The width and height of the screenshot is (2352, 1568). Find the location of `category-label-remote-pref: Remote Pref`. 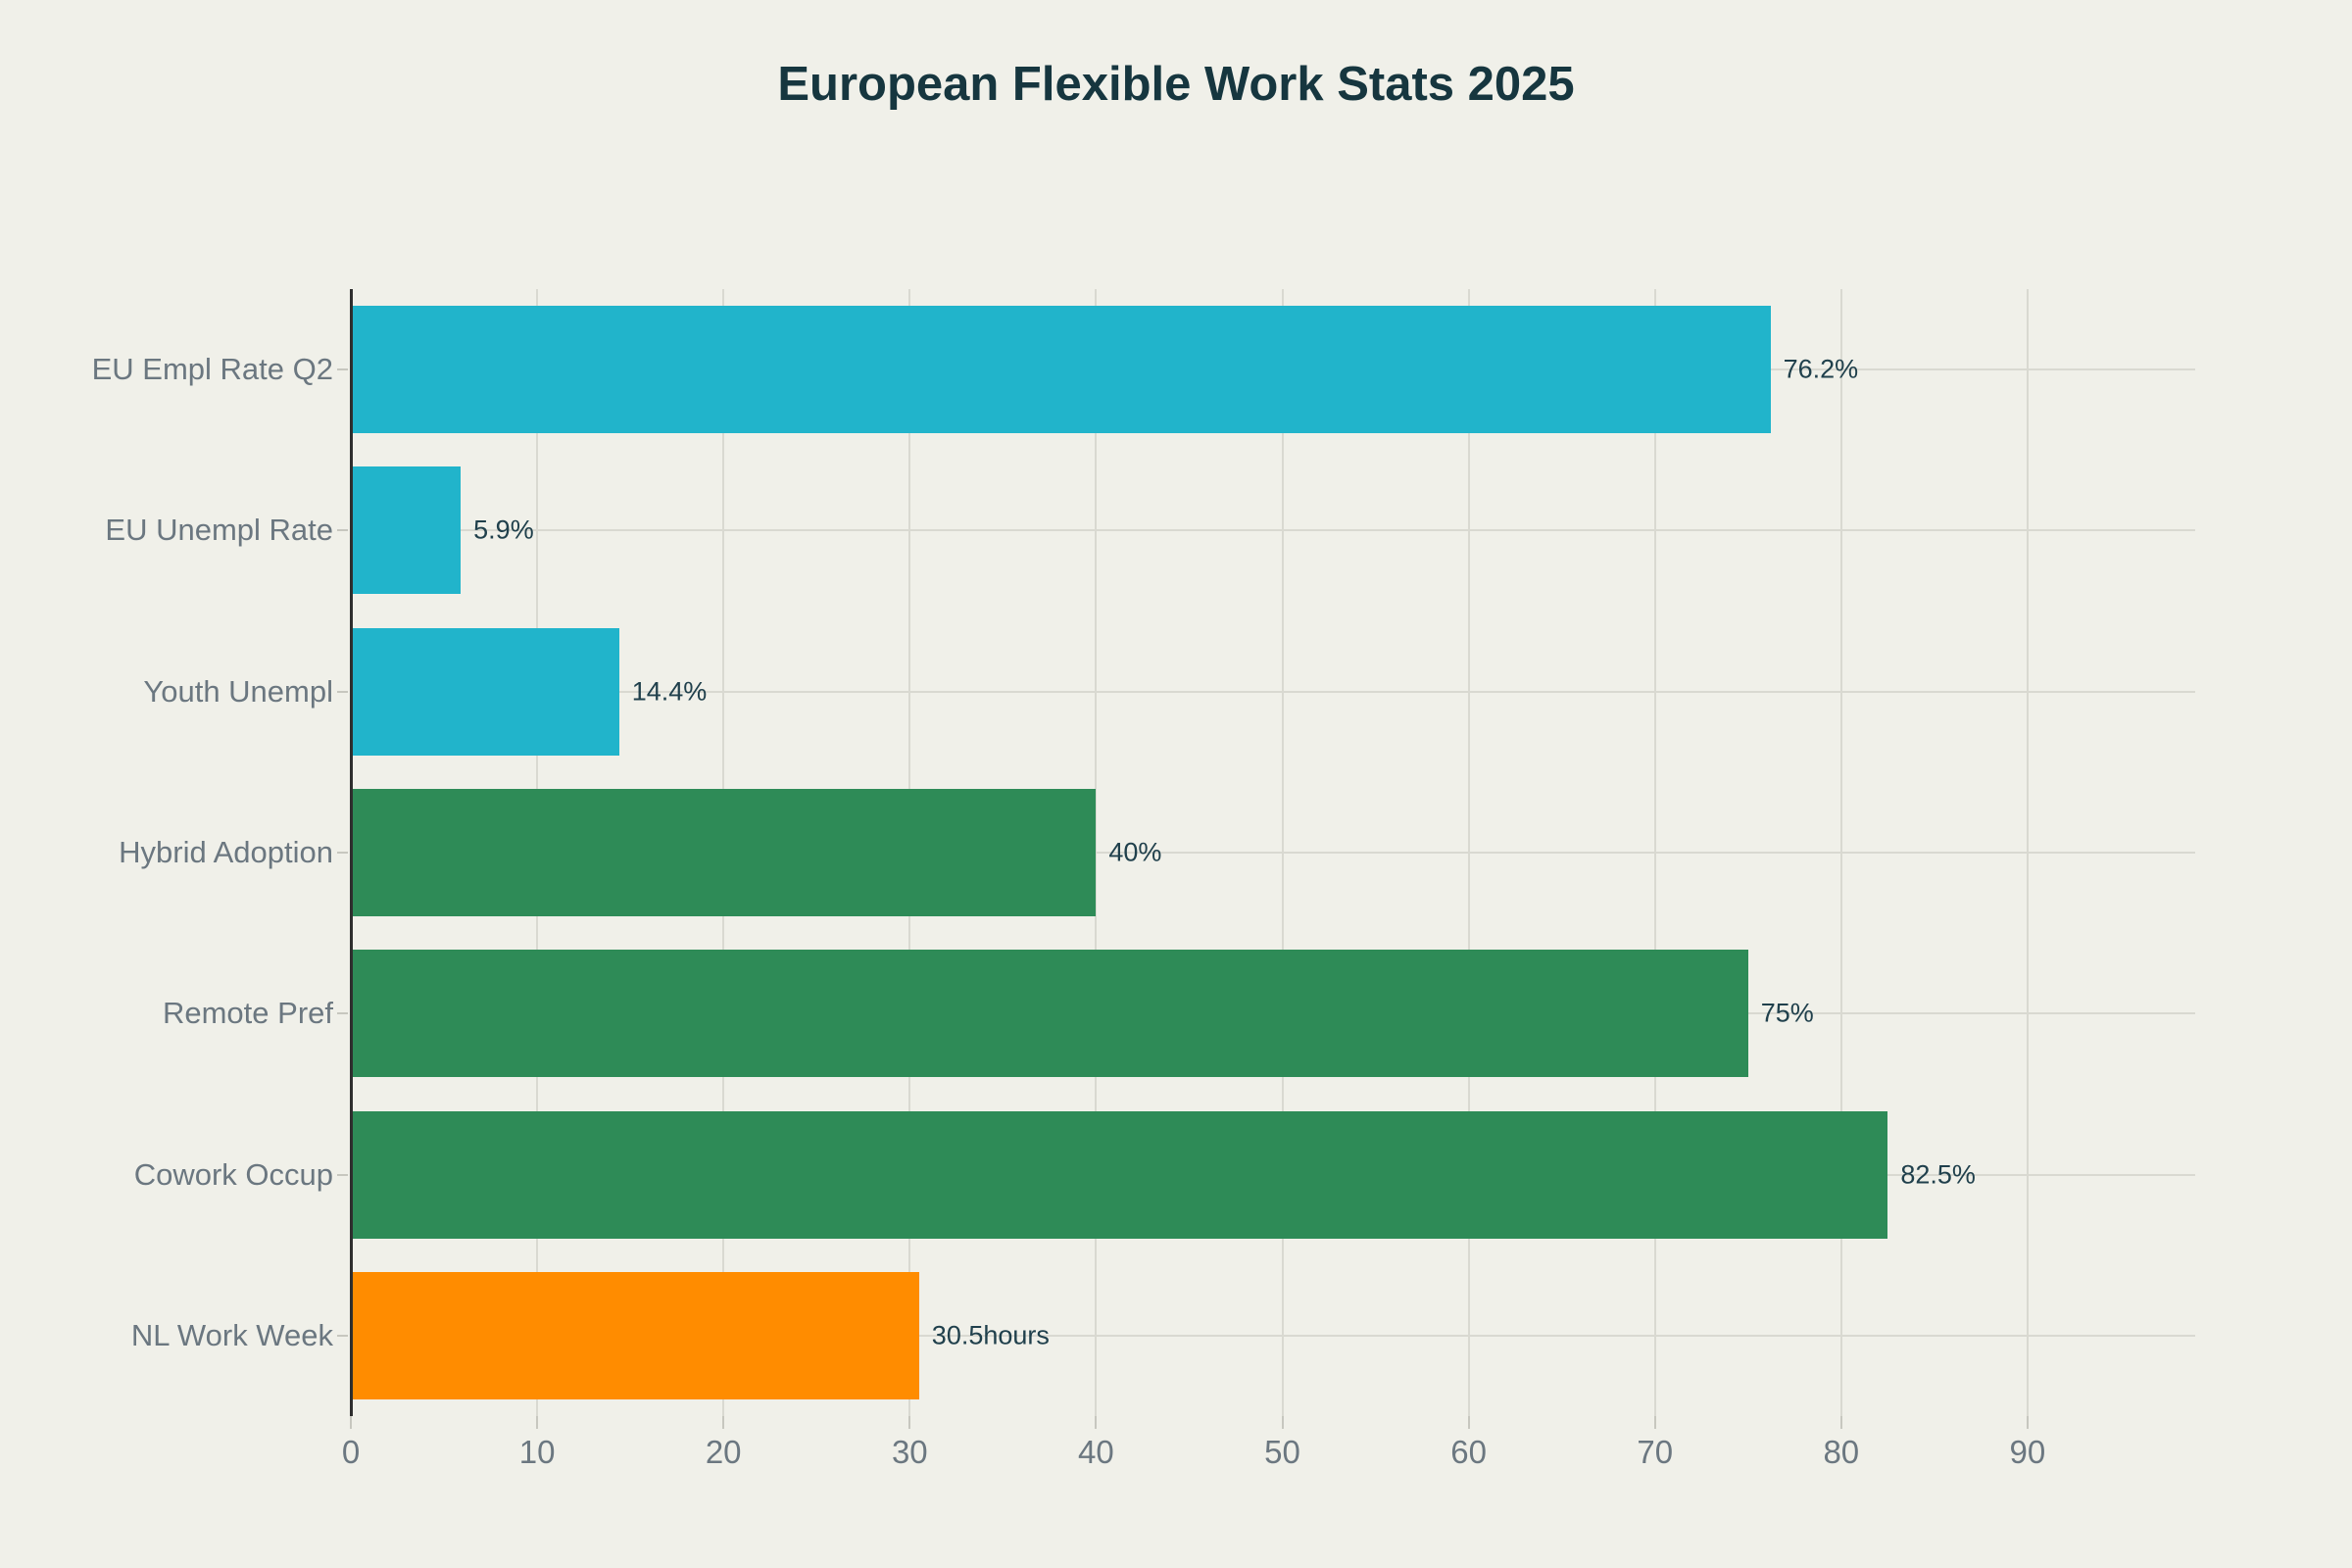

category-label-remote-pref: Remote Pref is located at coordinates (247, 1013).